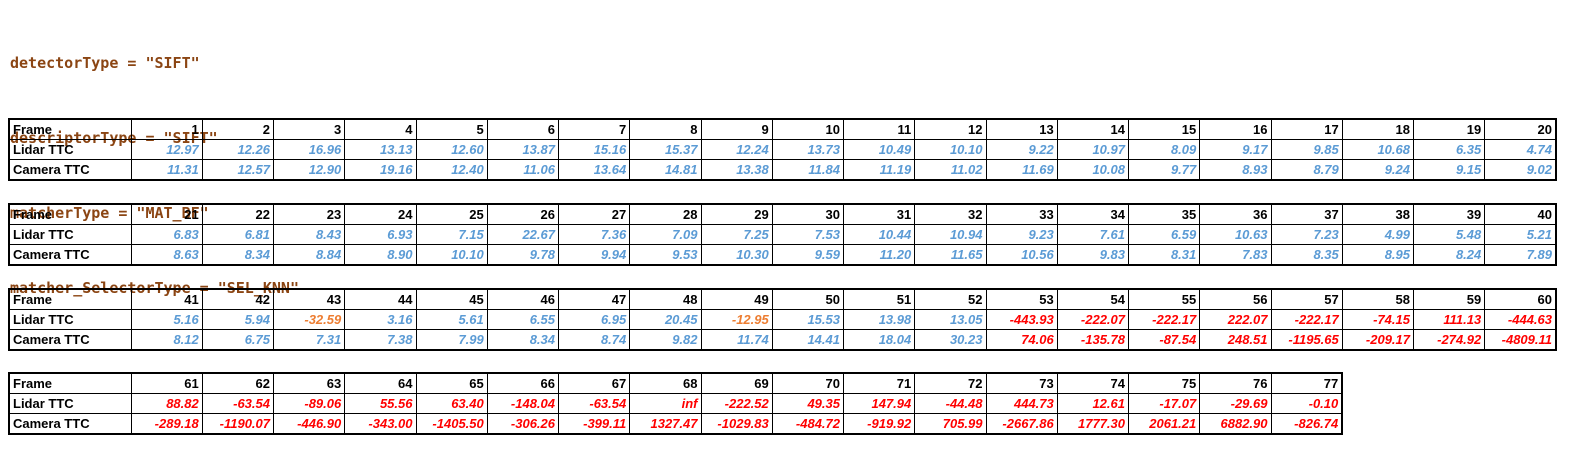 This screenshot has width=1578, height=462. I want to click on frame-number-cell: 39, so click(1449, 214).